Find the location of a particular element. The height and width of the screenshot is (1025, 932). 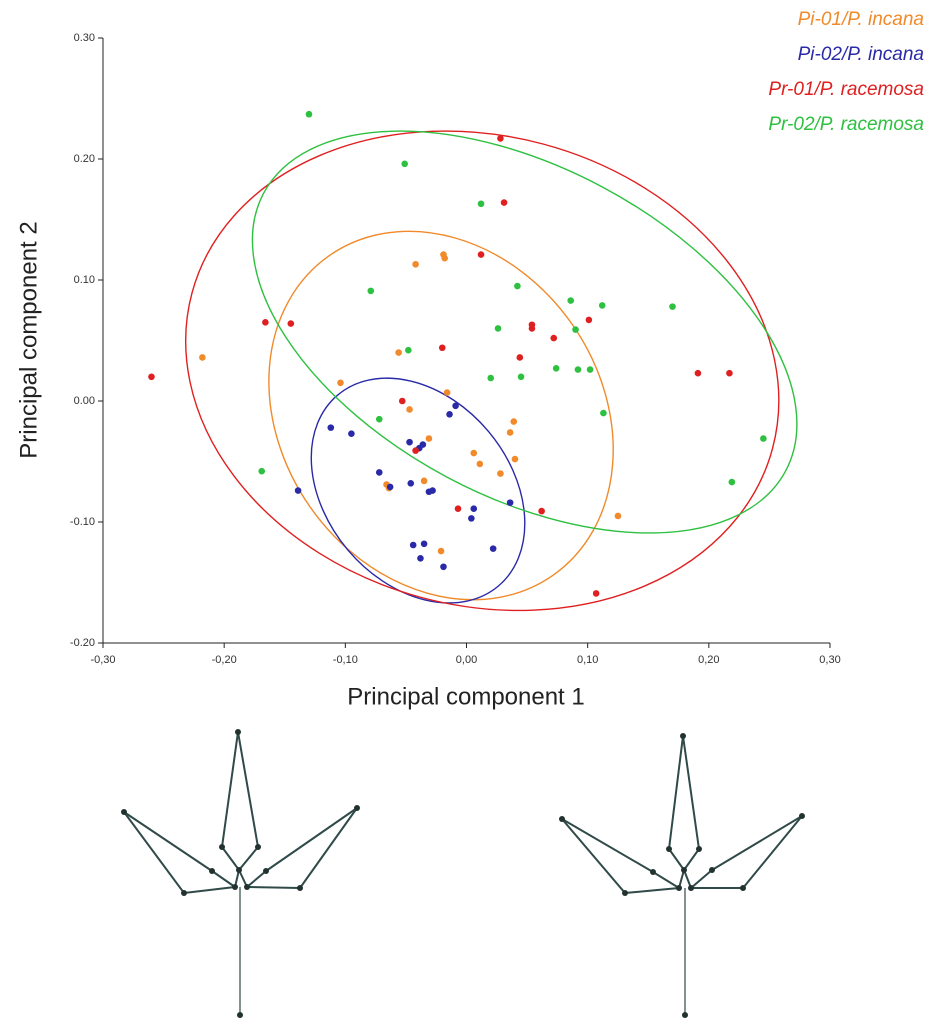

y-tick-label: 0.30 is located at coordinates (84, 38).